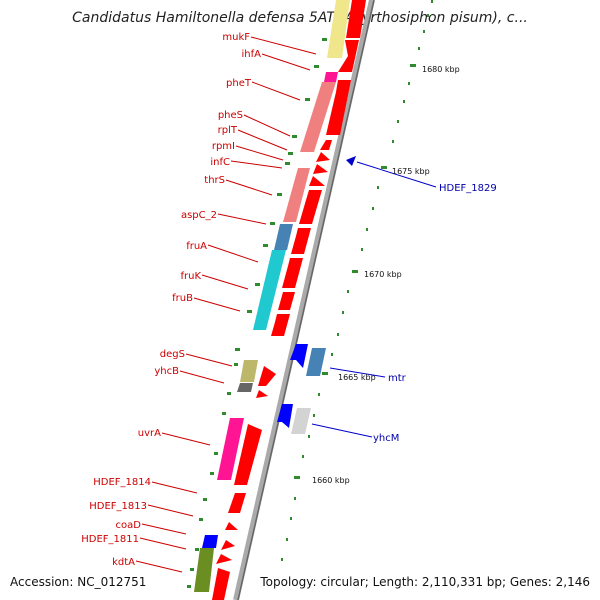  Describe the element at coordinates (190, 276) in the screenshot. I see `gene-label: fruK` at that location.